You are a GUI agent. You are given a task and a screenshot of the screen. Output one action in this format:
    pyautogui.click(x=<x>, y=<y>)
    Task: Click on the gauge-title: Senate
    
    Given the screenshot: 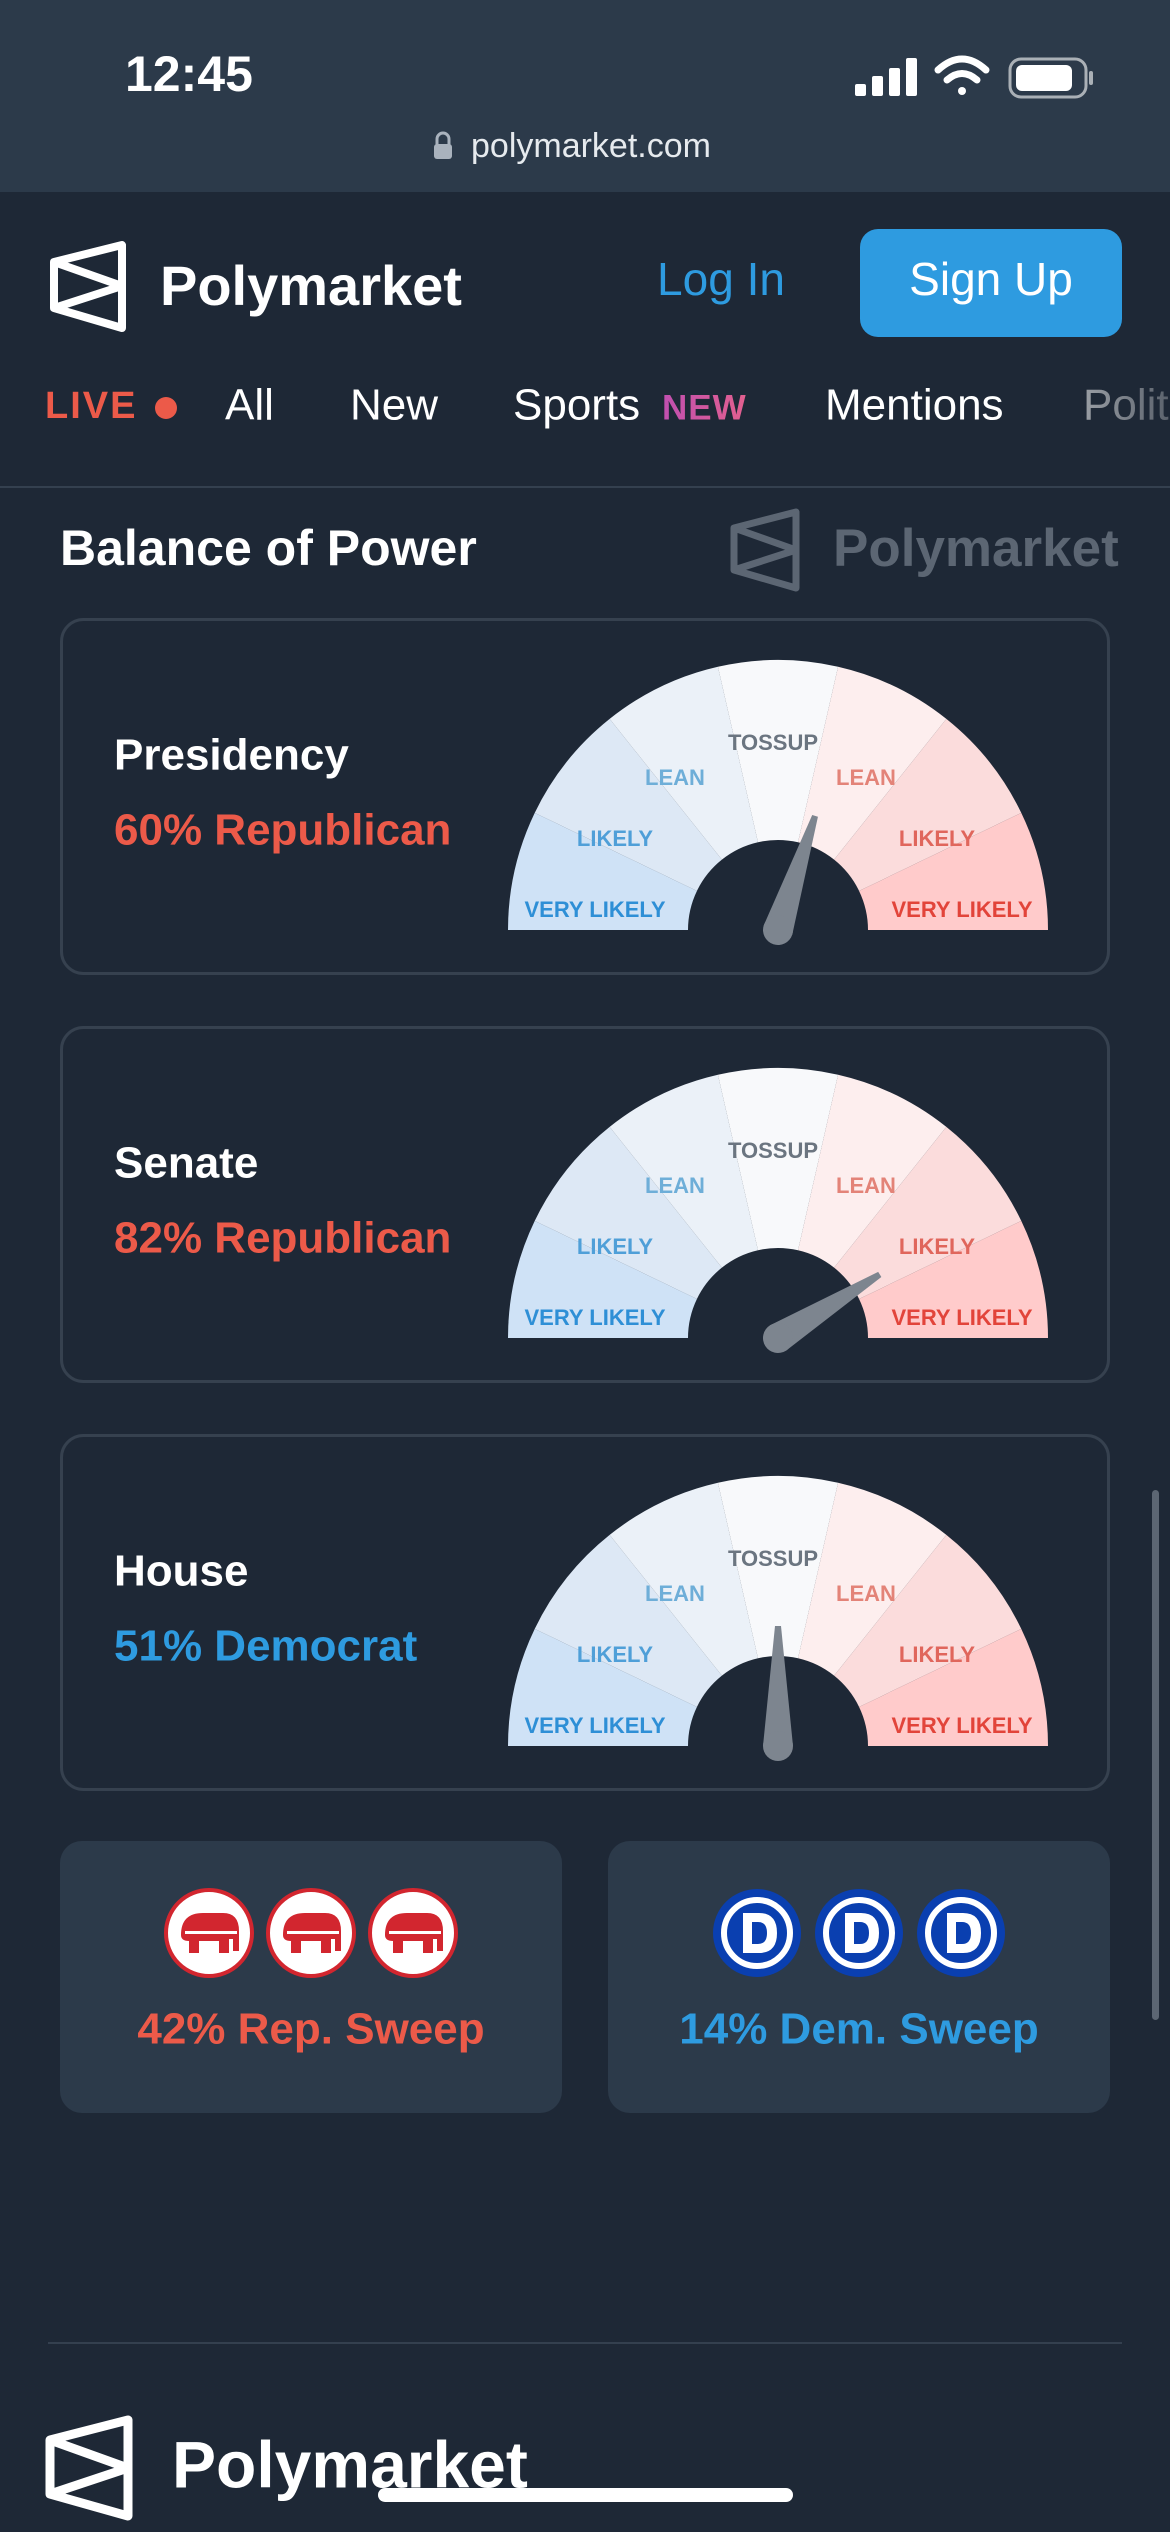 What is the action you would take?
    pyautogui.click(x=186, y=1163)
    